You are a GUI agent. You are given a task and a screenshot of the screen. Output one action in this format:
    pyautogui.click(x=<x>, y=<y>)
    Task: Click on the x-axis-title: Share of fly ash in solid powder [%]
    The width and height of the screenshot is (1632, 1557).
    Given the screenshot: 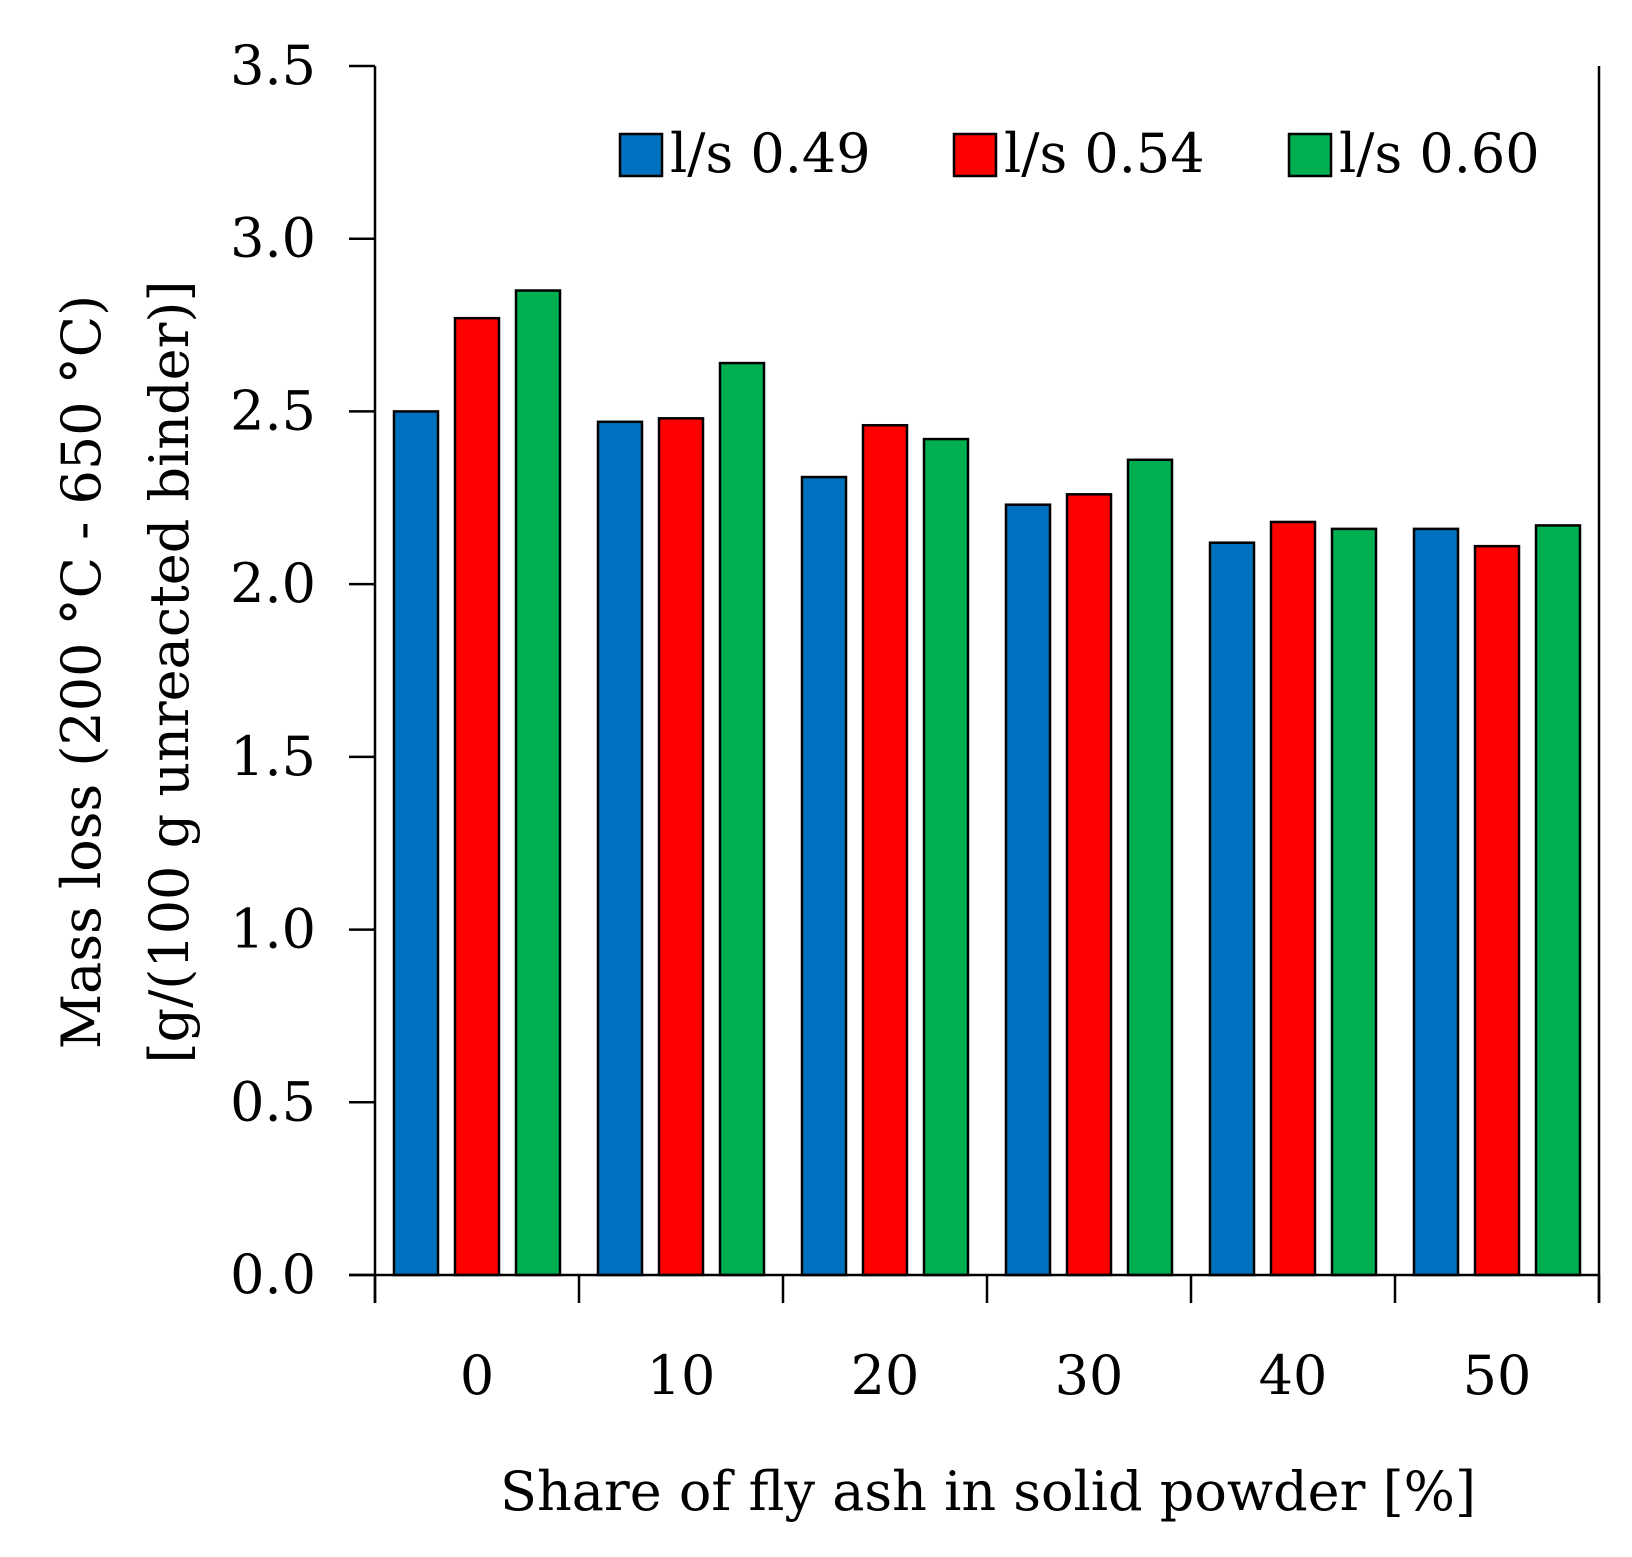 What is the action you would take?
    pyautogui.click(x=988, y=1491)
    